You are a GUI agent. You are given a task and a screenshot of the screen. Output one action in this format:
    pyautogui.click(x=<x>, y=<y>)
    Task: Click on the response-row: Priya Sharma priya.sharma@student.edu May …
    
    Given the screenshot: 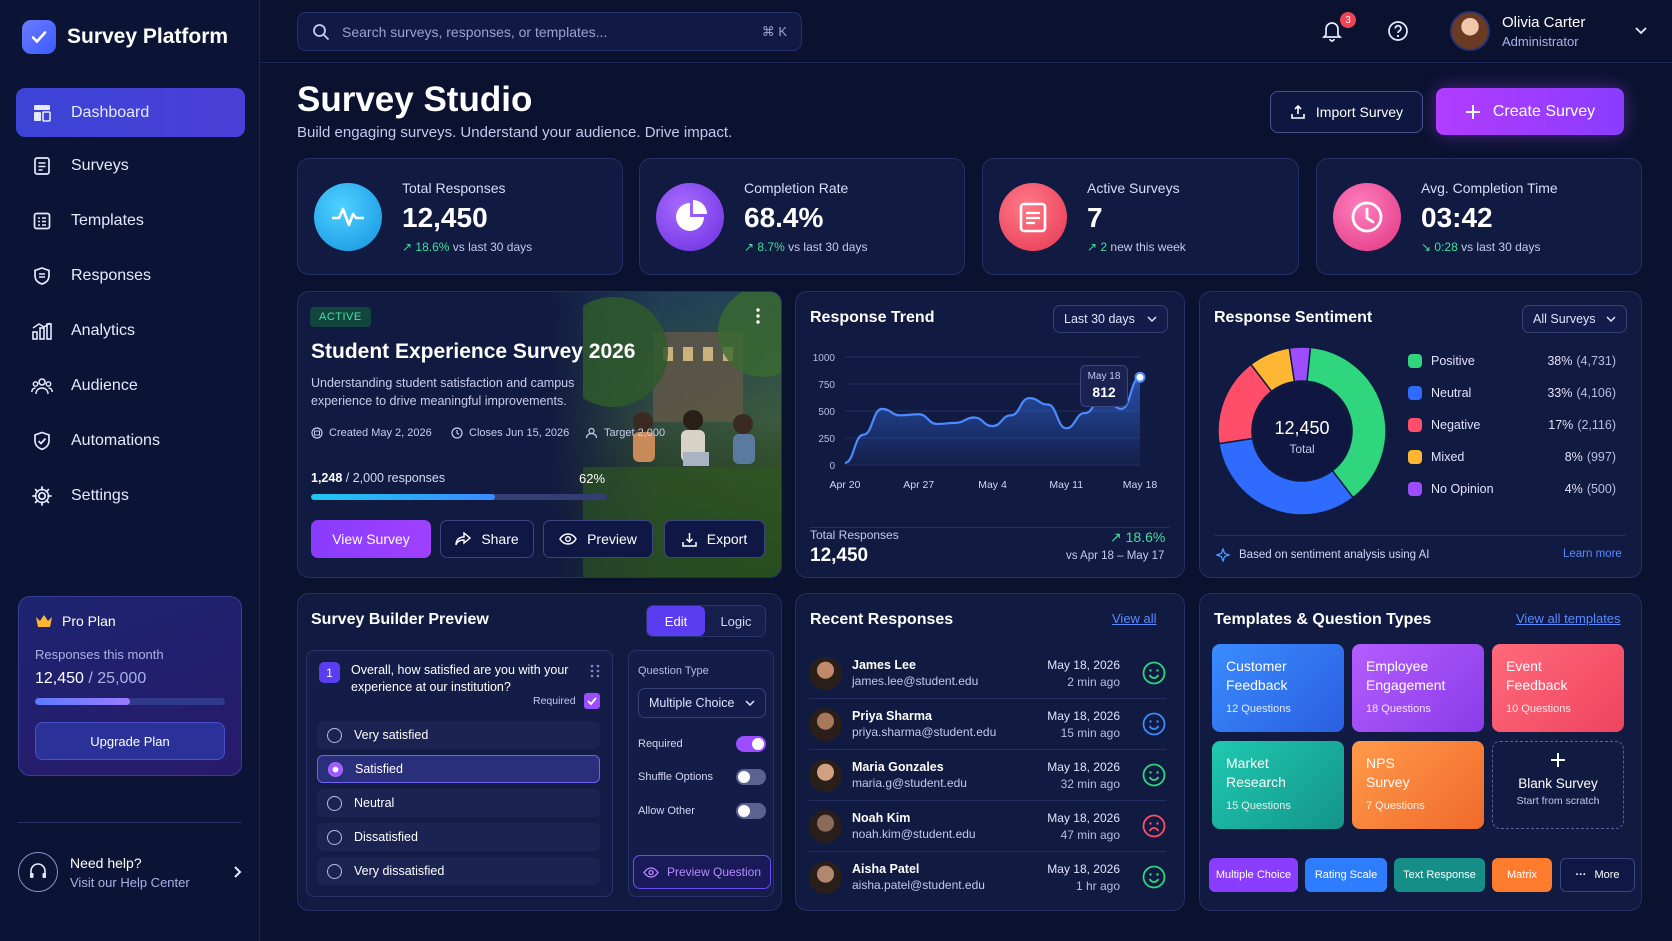 What is the action you would take?
    pyautogui.click(x=987, y=724)
    